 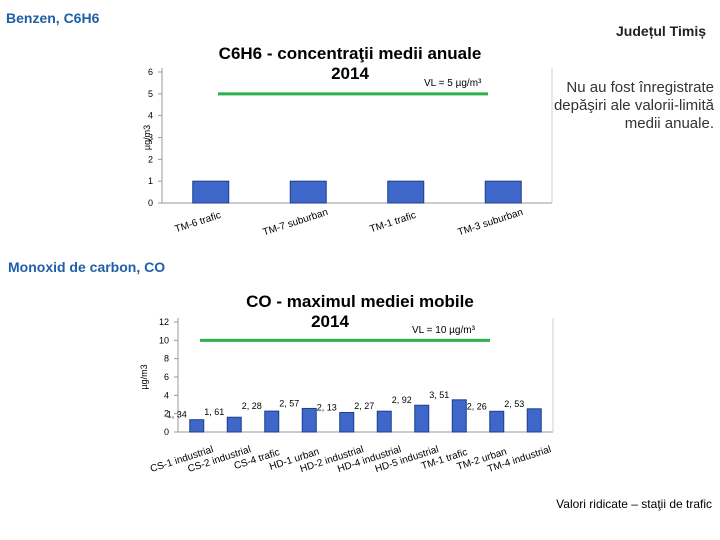 What do you see at coordinates (87, 267) in the screenshot?
I see `co-section-title: Monoxid de carbon, CO` at bounding box center [87, 267].